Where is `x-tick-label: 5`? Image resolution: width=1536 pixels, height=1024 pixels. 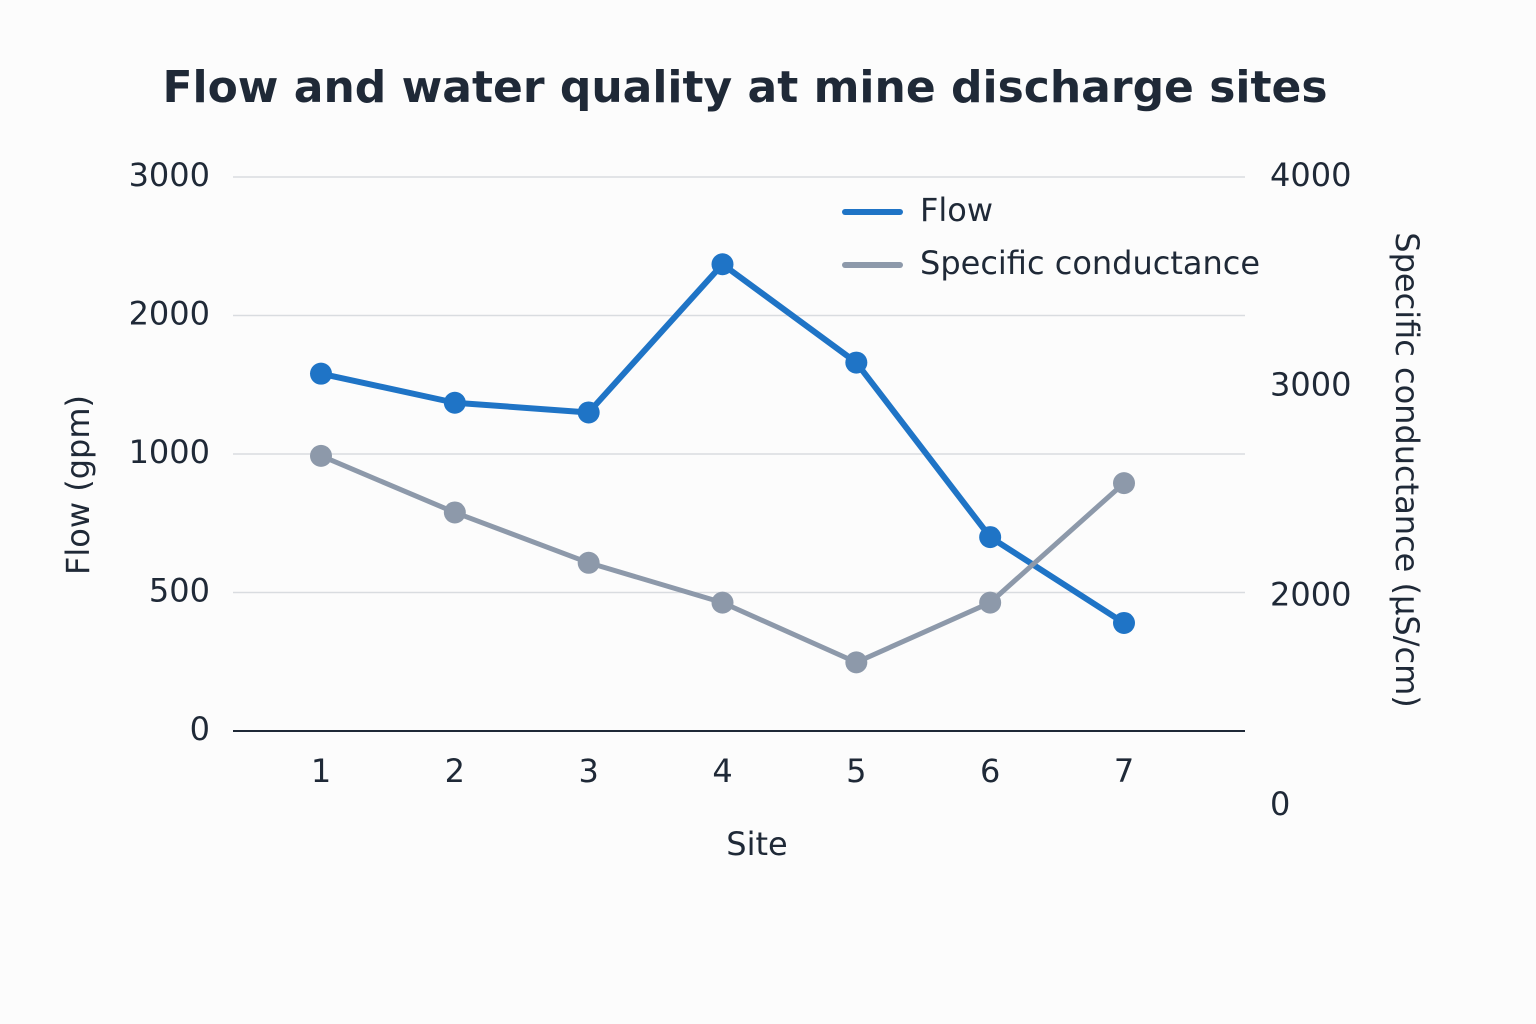
x-tick-label: 5 is located at coordinates (856, 771).